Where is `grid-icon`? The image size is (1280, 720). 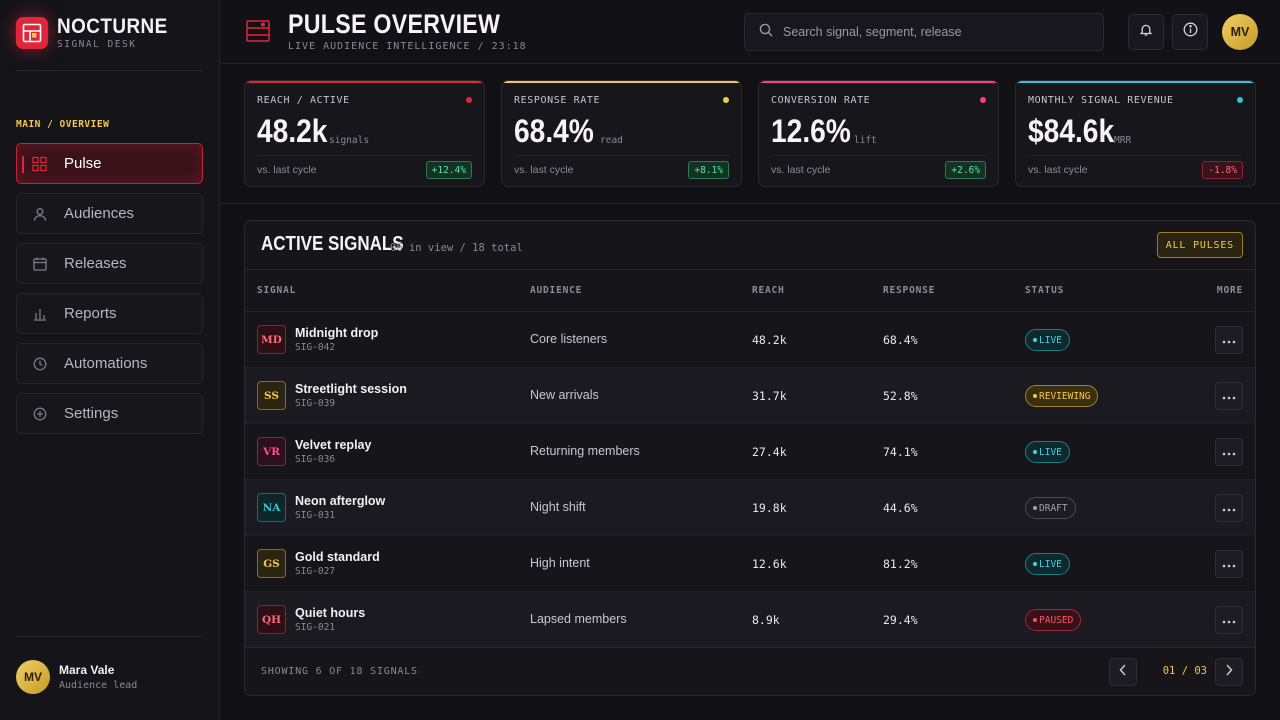
grid-icon is located at coordinates (39, 163).